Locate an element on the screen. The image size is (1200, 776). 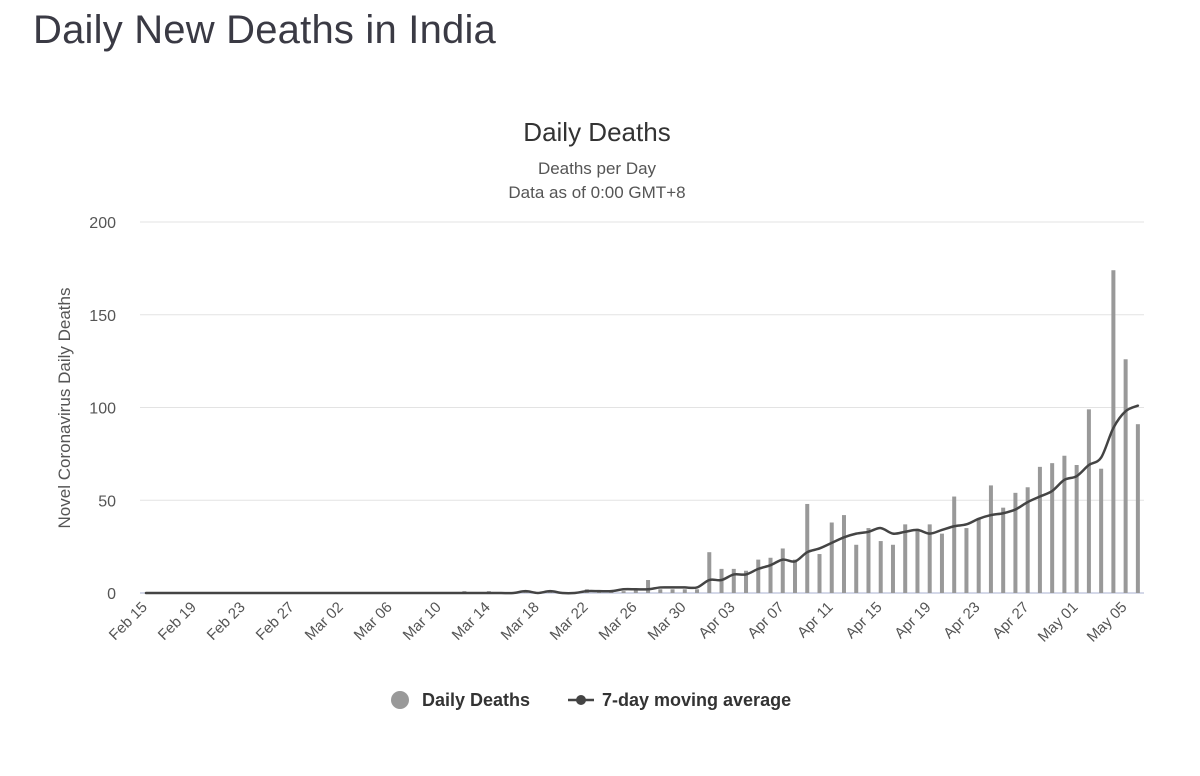
x-tick-label: Mar 18 is located at coordinates (520, 621).